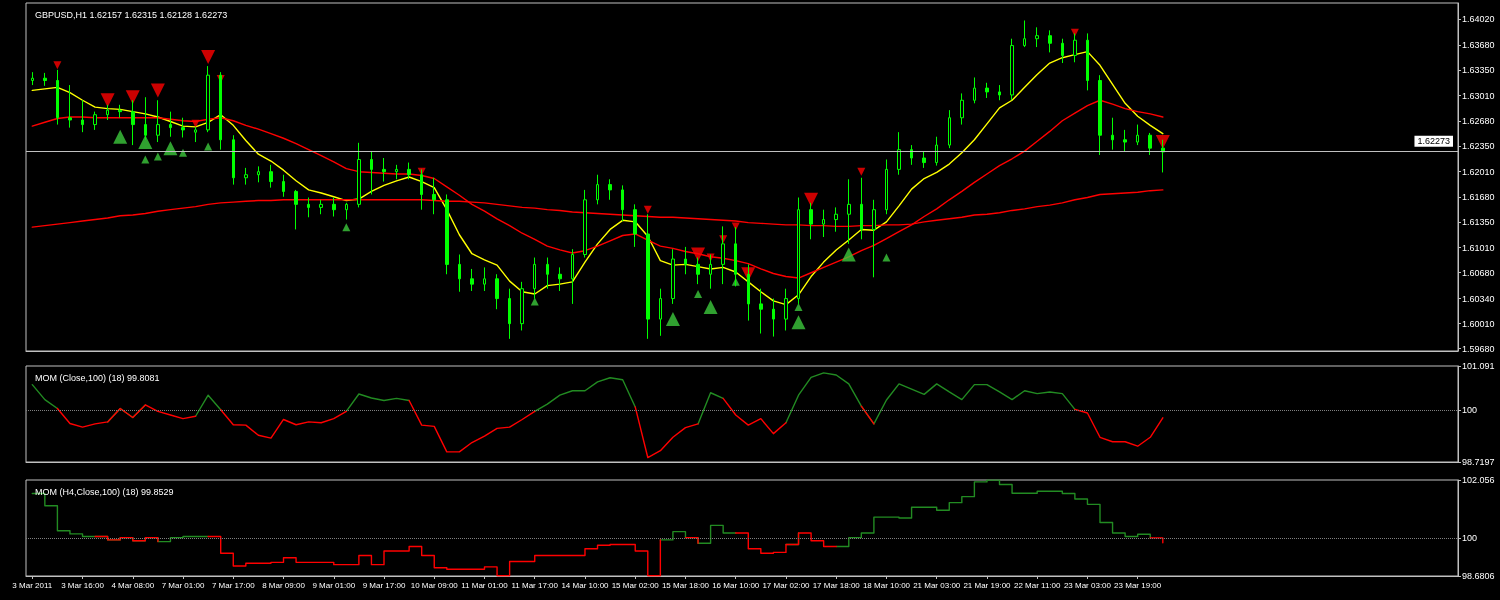 This screenshot has width=1500, height=600. I want to click on y-tick-label: 1.63680, so click(1478, 44).